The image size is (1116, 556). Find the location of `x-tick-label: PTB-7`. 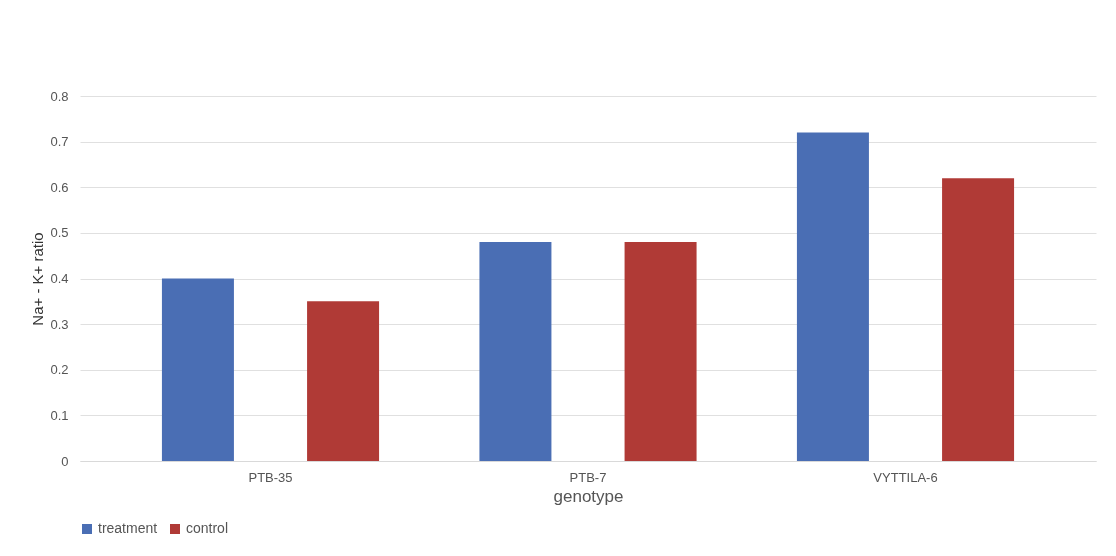

x-tick-label: PTB-7 is located at coordinates (588, 477).